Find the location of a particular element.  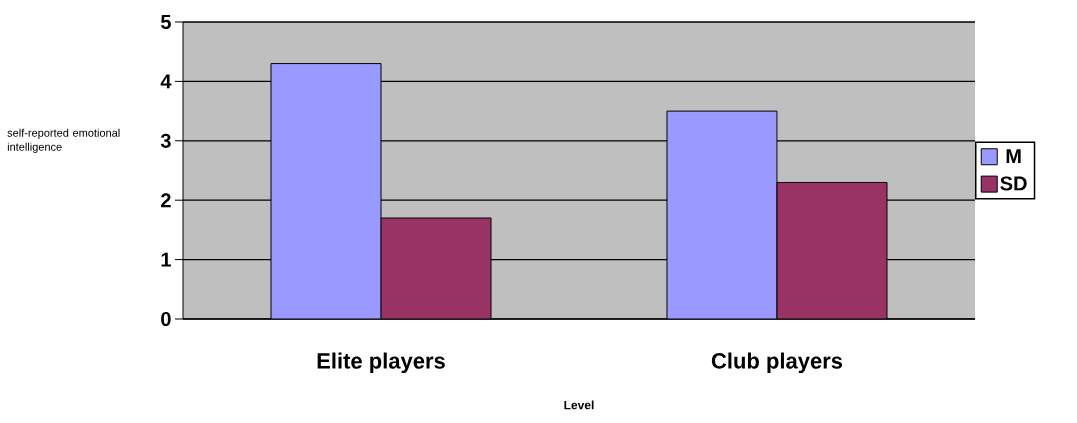

x-tick-label: Elite players is located at coordinates (381, 363).